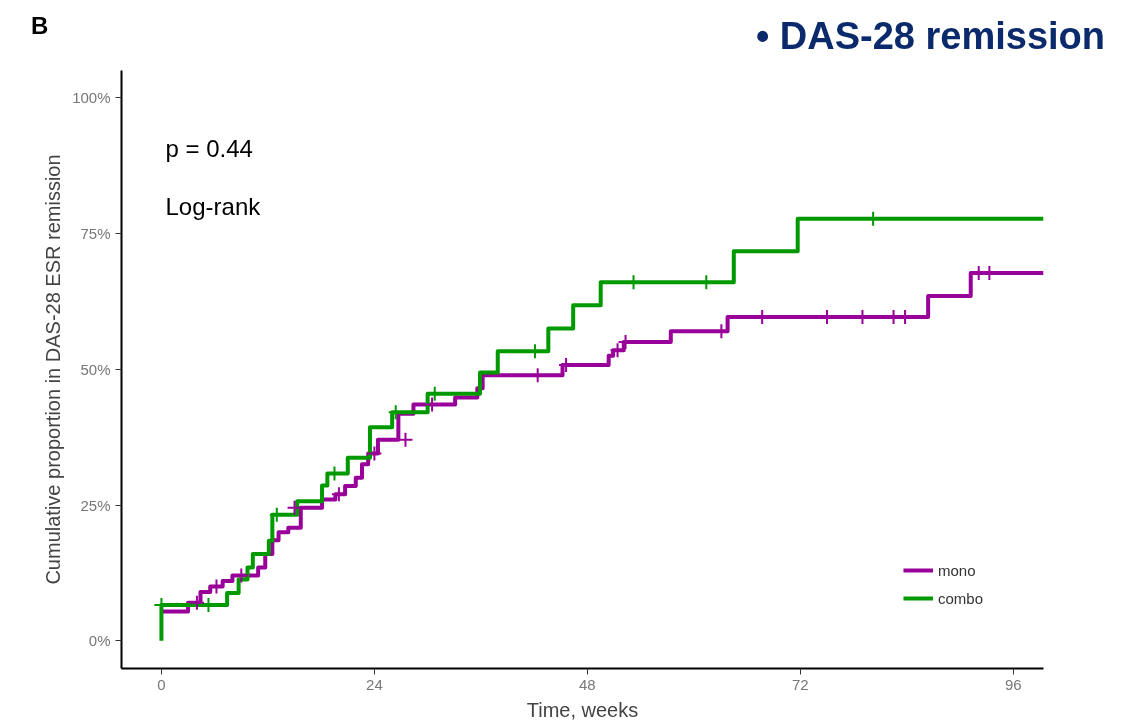 This screenshot has height=724, width=1122. Describe the element at coordinates (209, 148) in the screenshot. I see `annotation: p = 0.44` at that location.